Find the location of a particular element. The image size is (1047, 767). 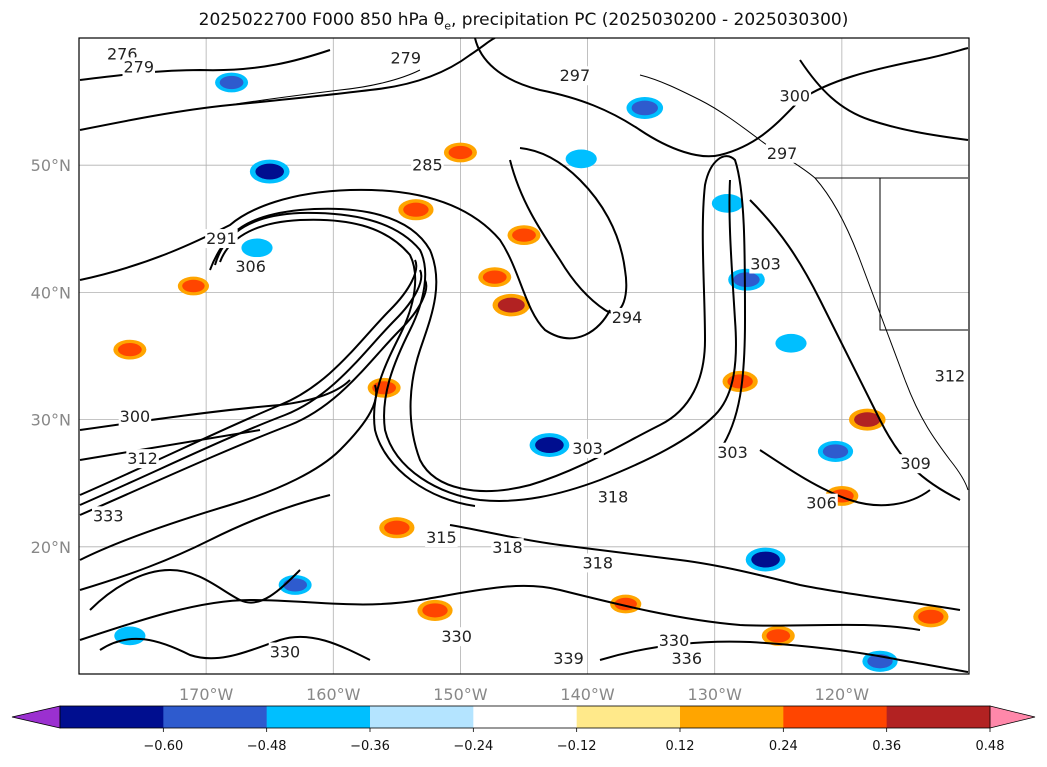

contour-label: 312 is located at coordinates (950, 375).